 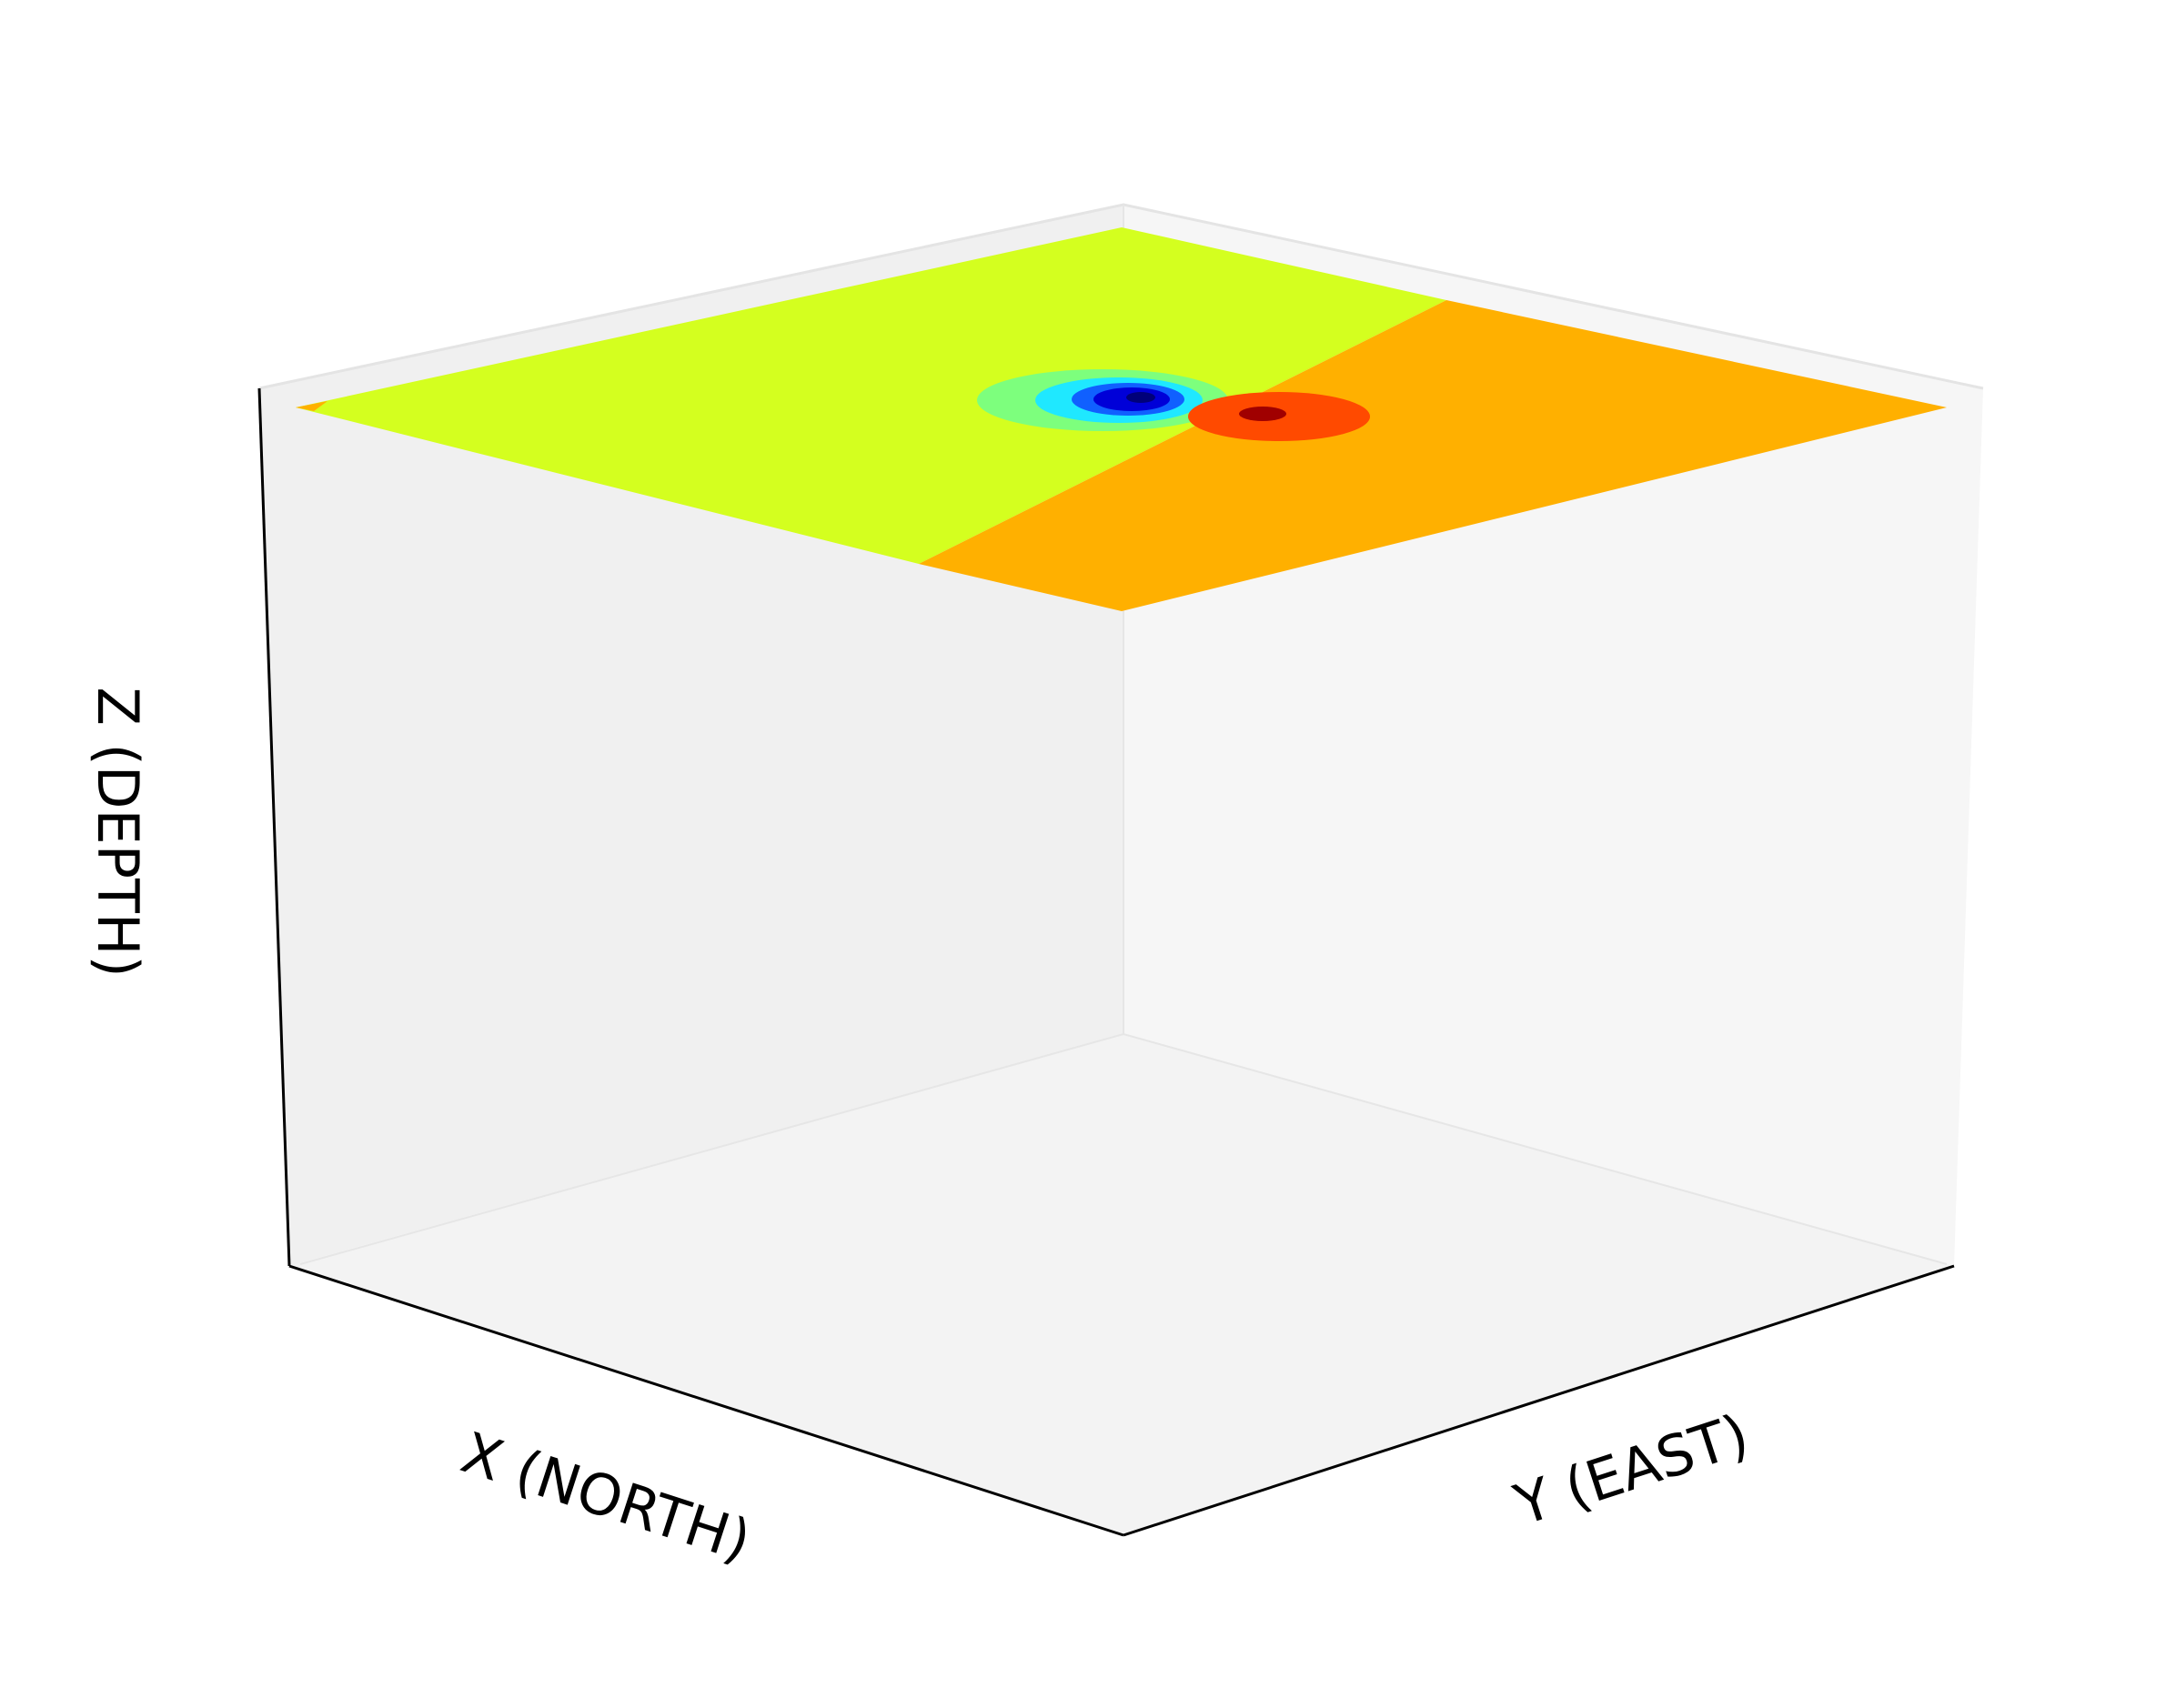 What do you see at coordinates (311, 406) in the screenshot?
I see `contour-corner-sliver` at bounding box center [311, 406].